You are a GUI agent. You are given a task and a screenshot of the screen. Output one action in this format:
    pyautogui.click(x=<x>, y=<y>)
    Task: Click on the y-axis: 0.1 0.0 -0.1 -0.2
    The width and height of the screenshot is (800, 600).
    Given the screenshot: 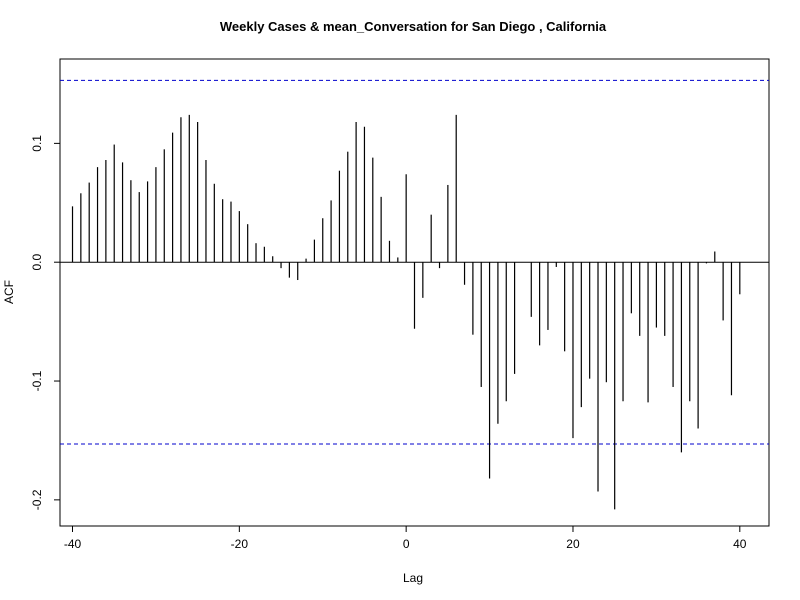 What is the action you would take?
    pyautogui.click(x=45, y=322)
    